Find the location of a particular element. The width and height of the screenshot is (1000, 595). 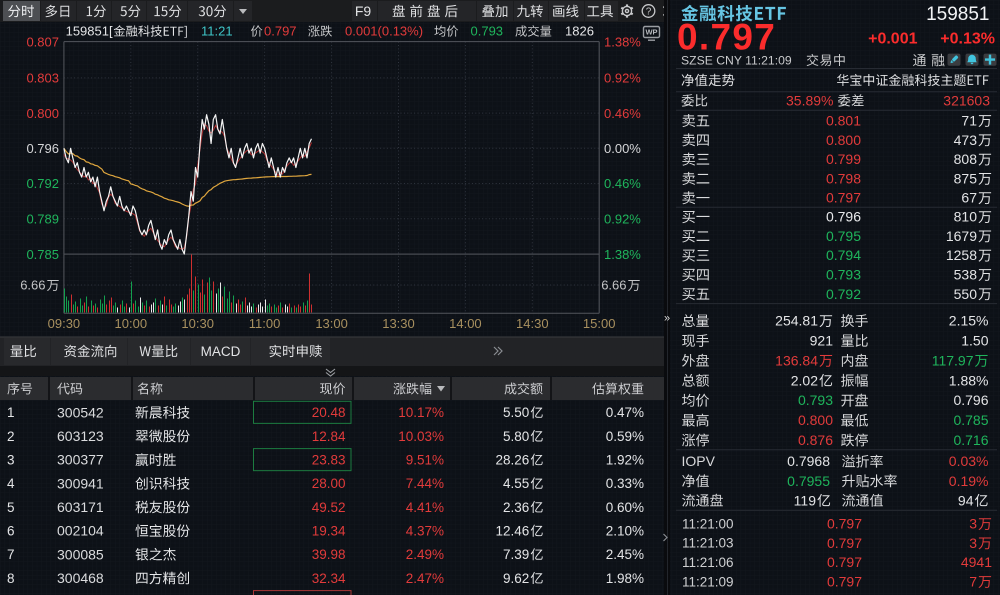

svg-text: 10.03% is located at coordinates (421, 436).